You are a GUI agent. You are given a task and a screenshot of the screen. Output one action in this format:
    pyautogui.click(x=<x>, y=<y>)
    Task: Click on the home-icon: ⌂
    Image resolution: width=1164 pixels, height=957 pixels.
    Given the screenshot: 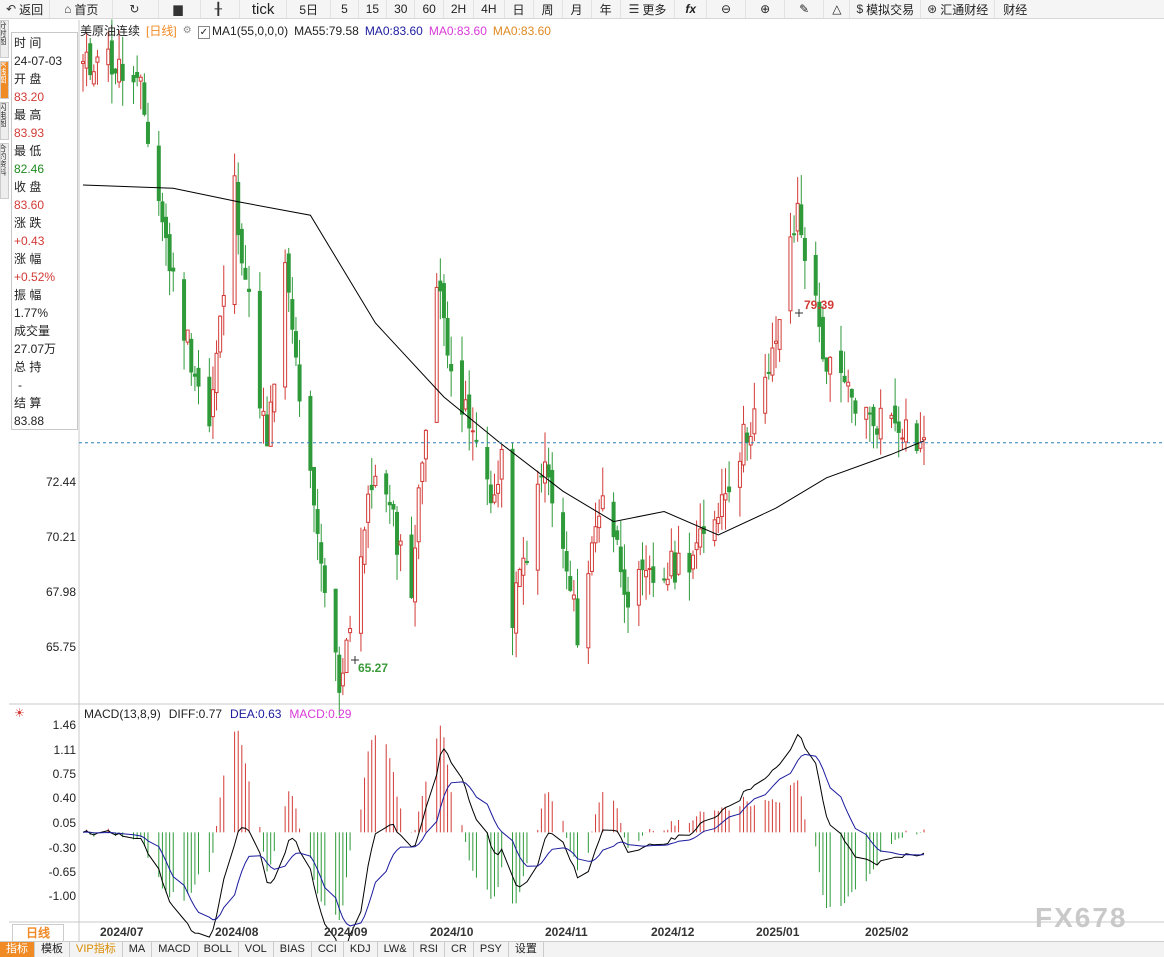 What is the action you would take?
    pyautogui.click(x=68, y=9)
    